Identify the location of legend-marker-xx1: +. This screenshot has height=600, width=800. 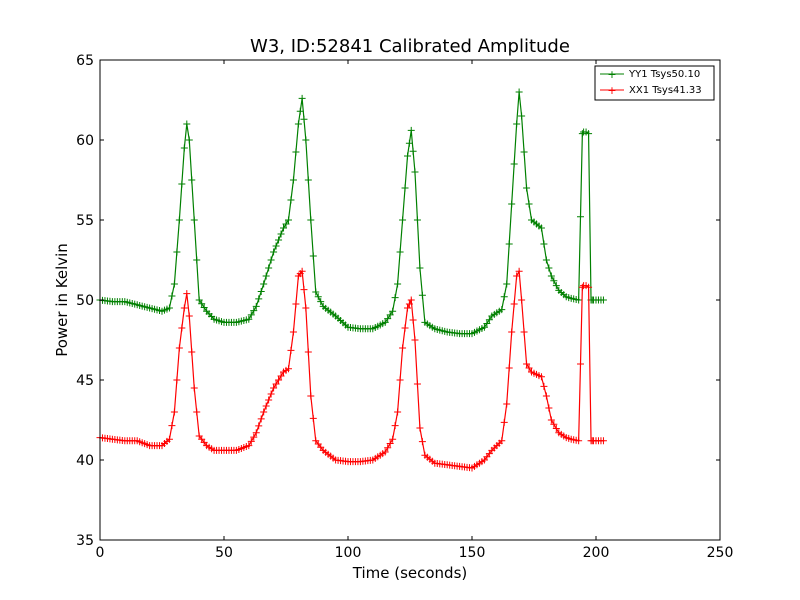
(611, 90).